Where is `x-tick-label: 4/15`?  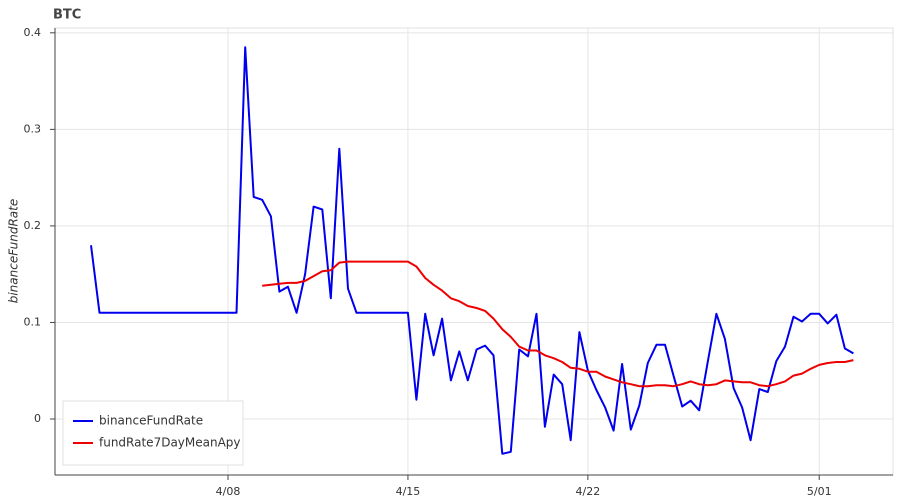 x-tick-label: 4/15 is located at coordinates (408, 491).